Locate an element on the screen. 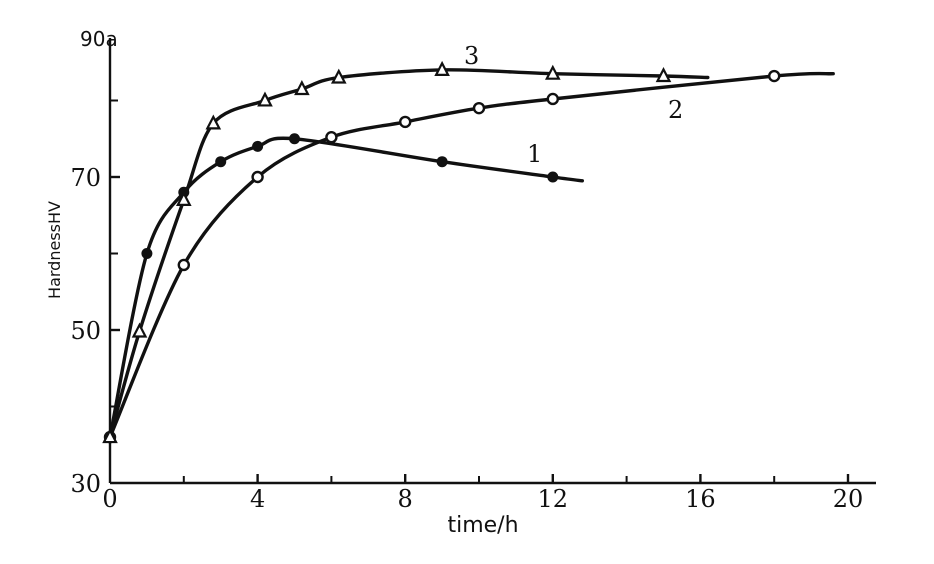 The image size is (934, 564). series-label-1: 1 is located at coordinates (534, 154).